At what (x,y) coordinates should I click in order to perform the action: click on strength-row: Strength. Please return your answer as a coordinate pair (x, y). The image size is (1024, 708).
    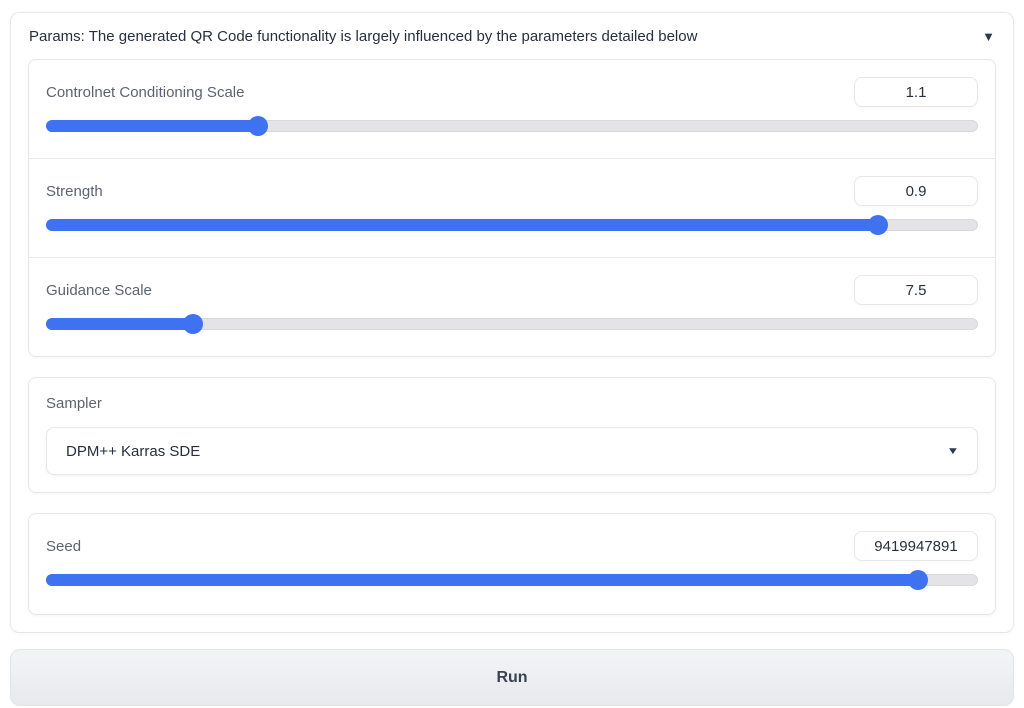
    Looking at the image, I should click on (512, 207).